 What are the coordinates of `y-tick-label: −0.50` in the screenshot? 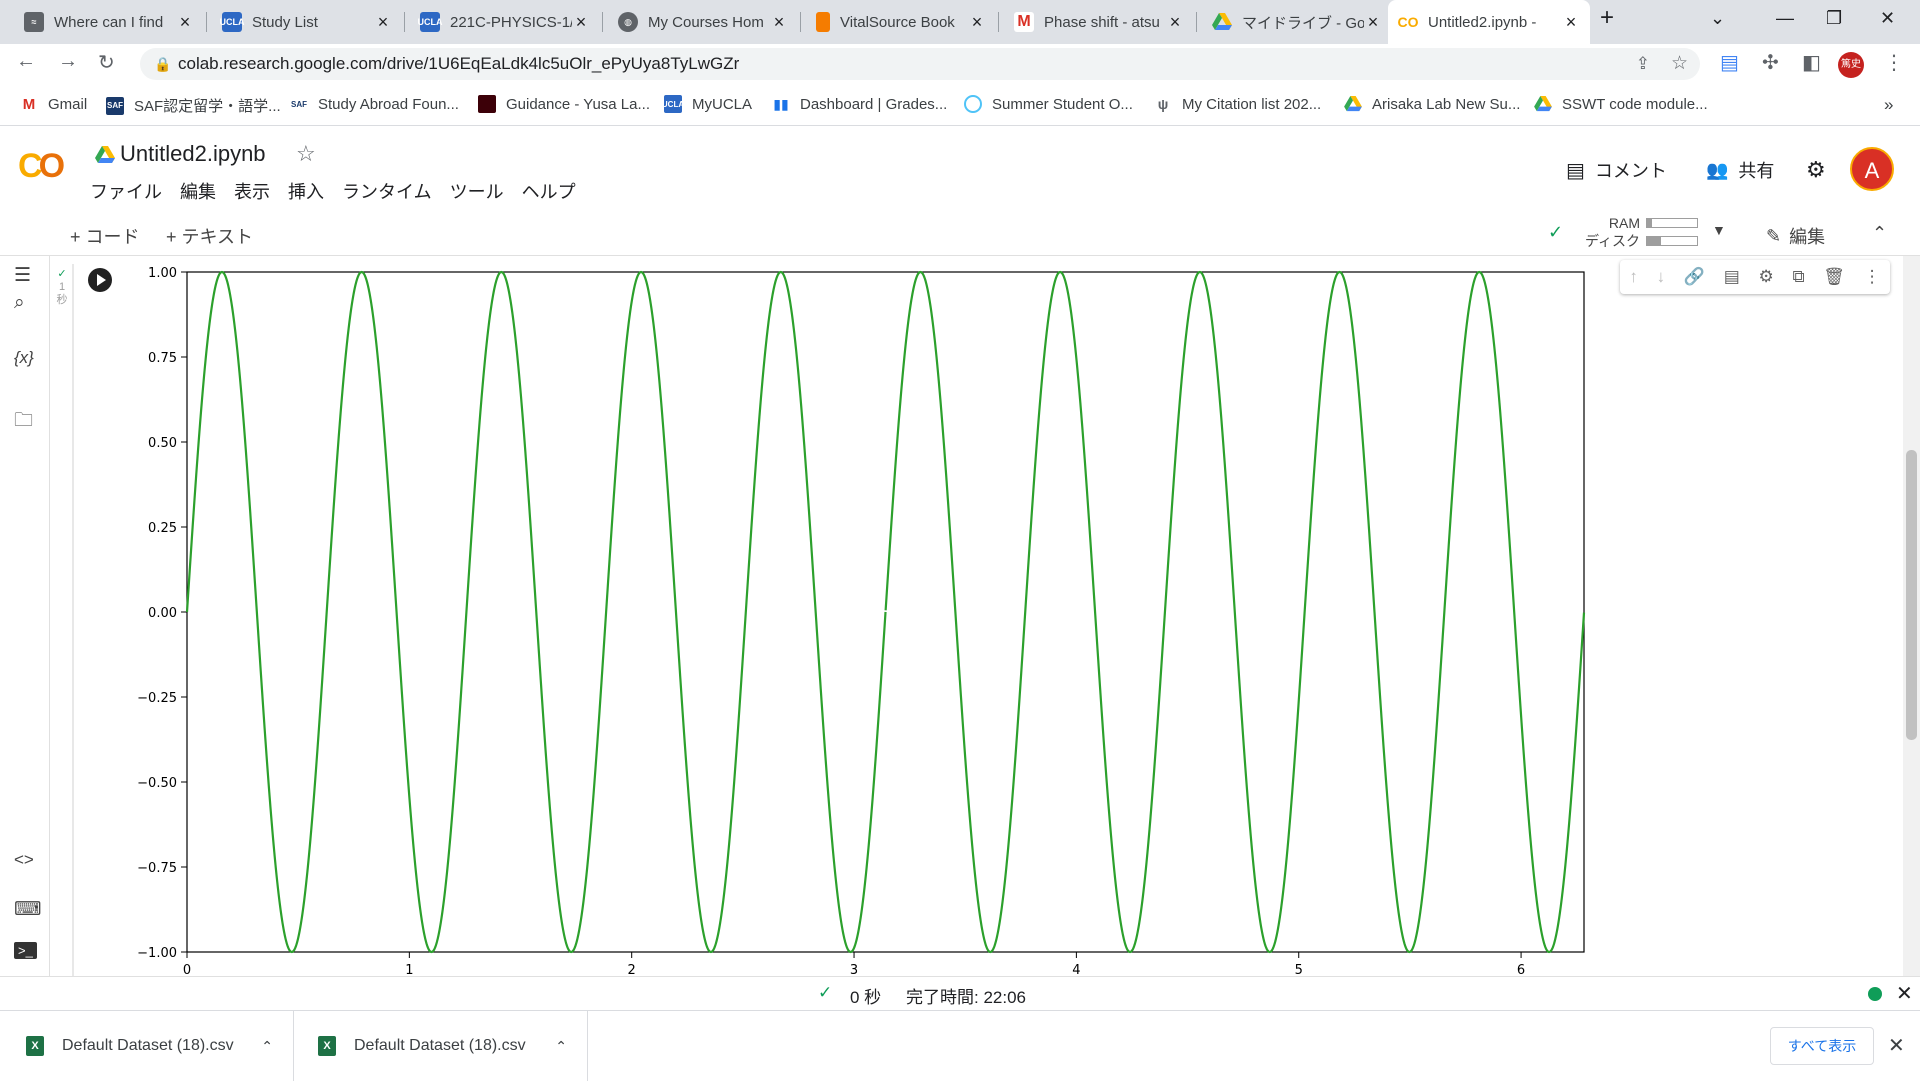 It's located at (157, 783).